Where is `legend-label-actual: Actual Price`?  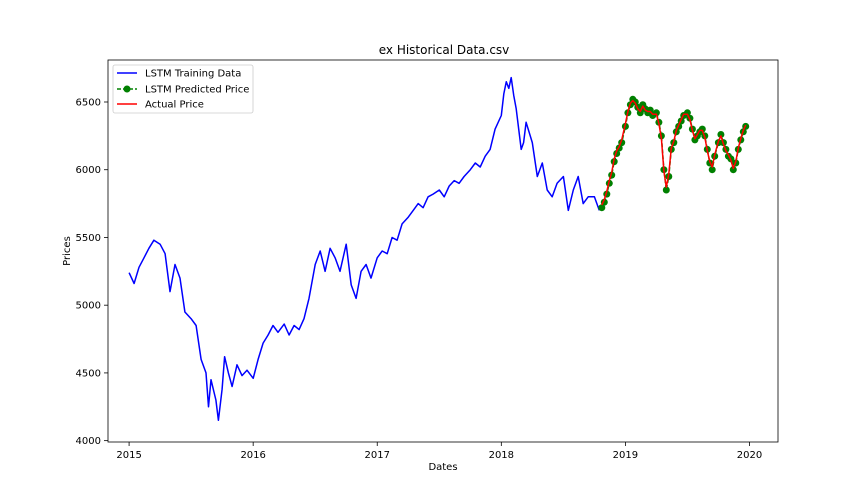
legend-label-actual: Actual Price is located at coordinates (174, 105).